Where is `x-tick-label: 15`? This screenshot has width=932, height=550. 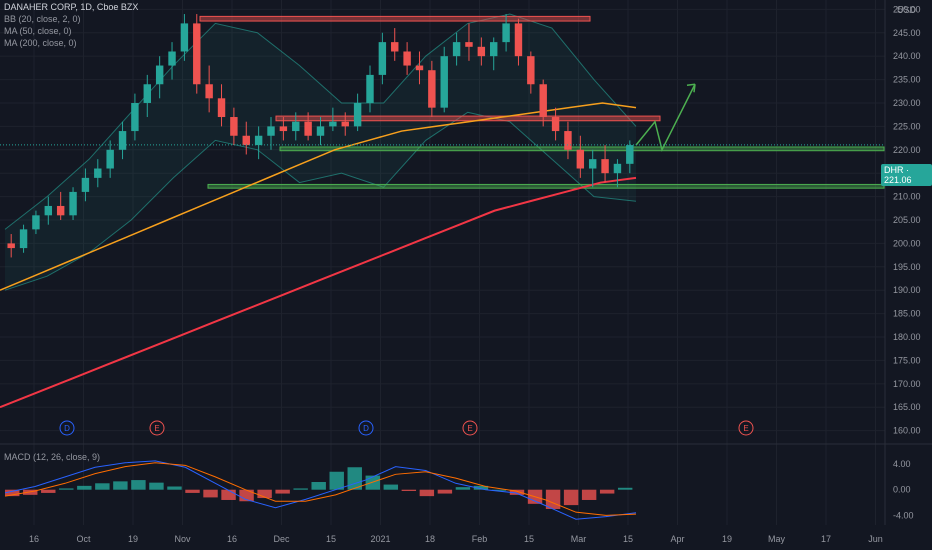
x-tick-label: 15 is located at coordinates (628, 539).